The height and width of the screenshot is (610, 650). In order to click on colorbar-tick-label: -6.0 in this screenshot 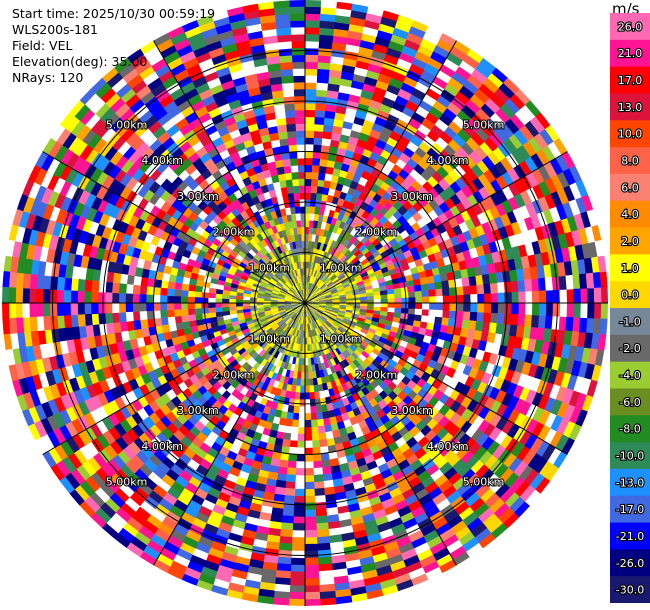, I will do `click(629, 402)`.